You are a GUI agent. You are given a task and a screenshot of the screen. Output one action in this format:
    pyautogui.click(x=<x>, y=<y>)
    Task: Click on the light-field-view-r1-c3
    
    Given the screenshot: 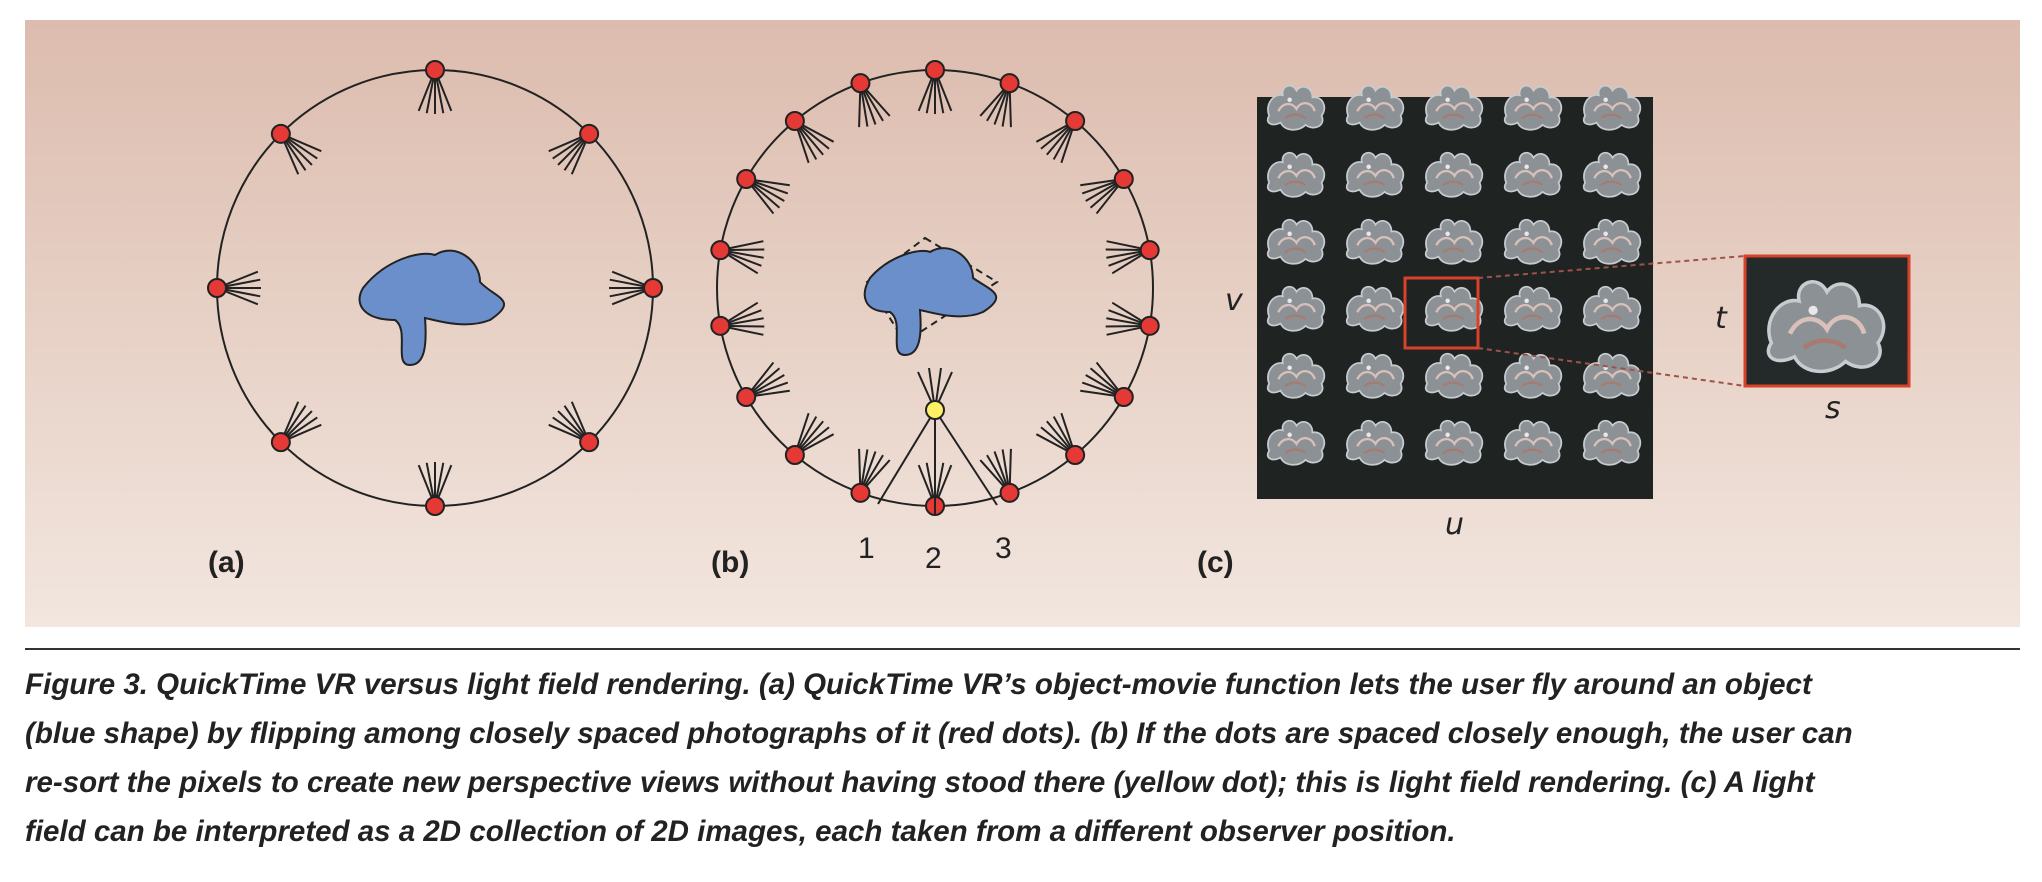 What is the action you would take?
    pyautogui.click(x=1454, y=107)
    